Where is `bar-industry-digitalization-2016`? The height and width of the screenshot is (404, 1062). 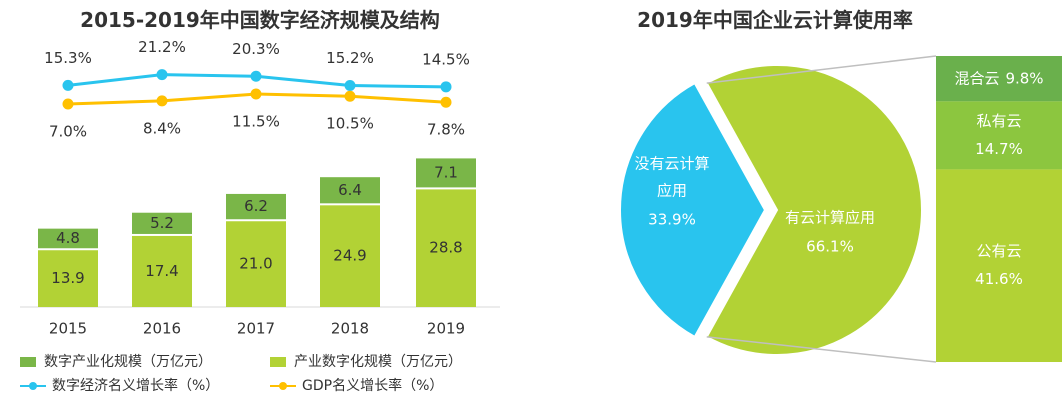
bar-industry-digitalization-2016 is located at coordinates (162, 271).